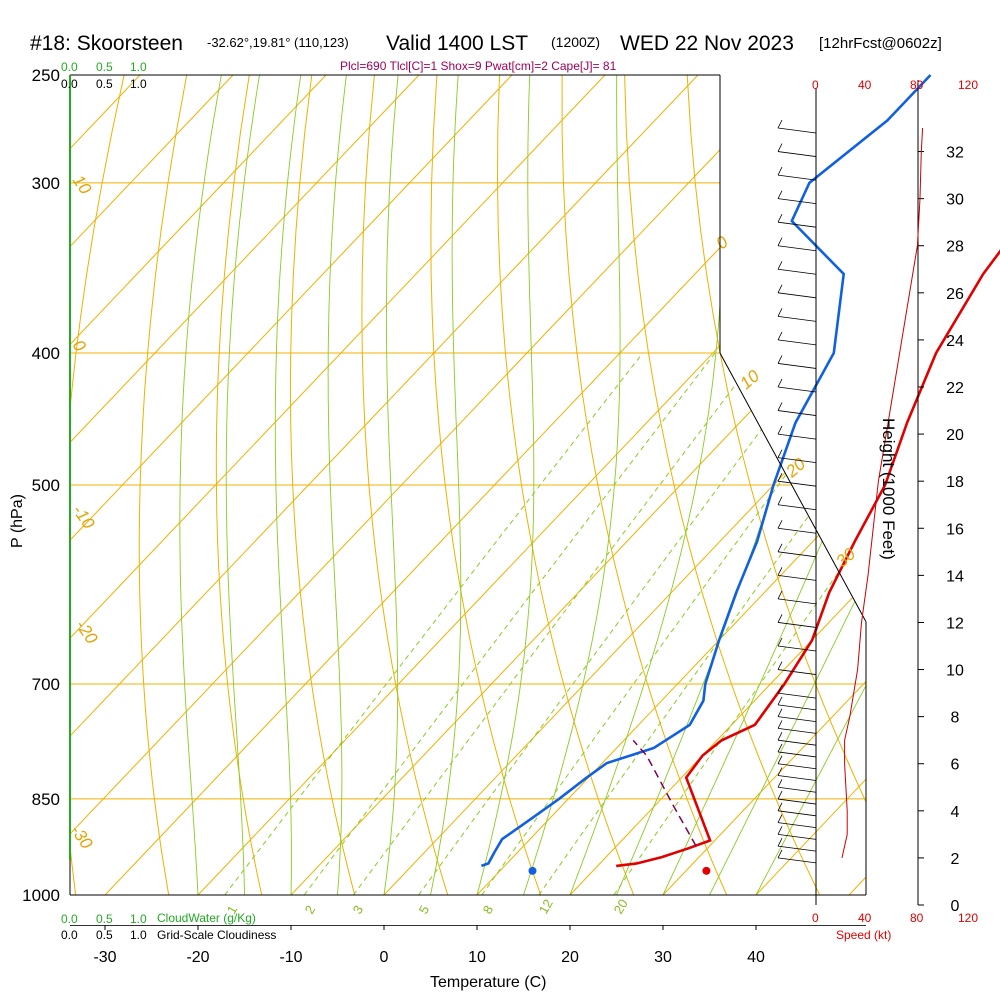 The image size is (1000, 1000). Describe the element at coordinates (337, 485) in the screenshot. I see `moist-adiabat--5` at that location.